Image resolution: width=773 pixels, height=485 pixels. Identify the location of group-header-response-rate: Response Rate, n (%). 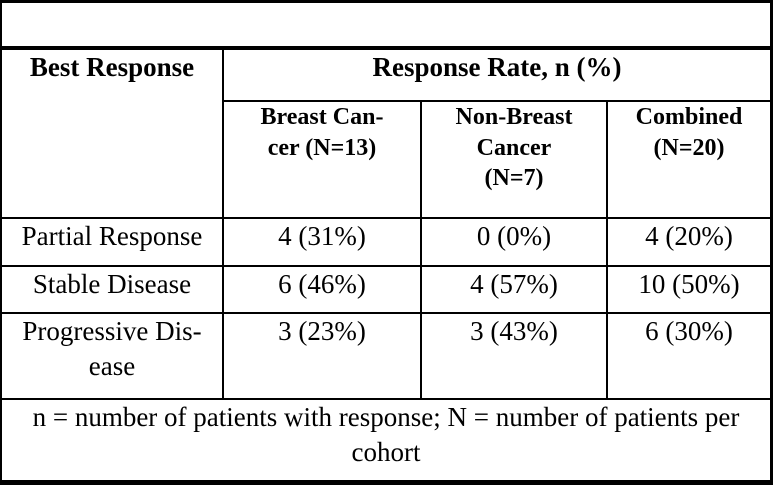
(495, 76).